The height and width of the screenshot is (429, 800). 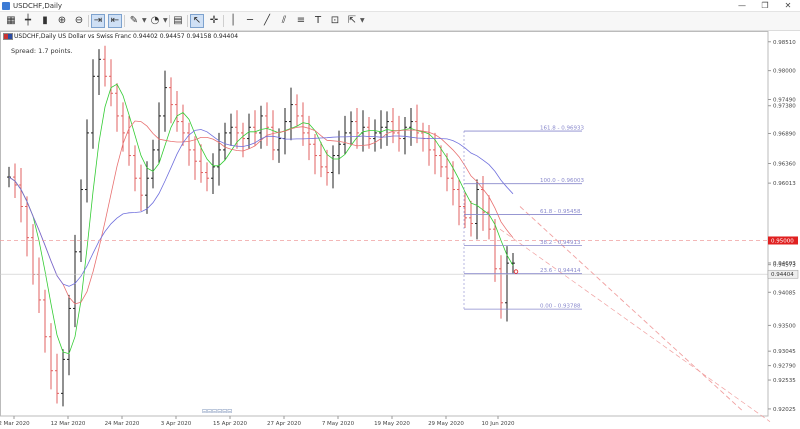 I want to click on window-title: USDCHF,Daily, so click(x=38, y=6).